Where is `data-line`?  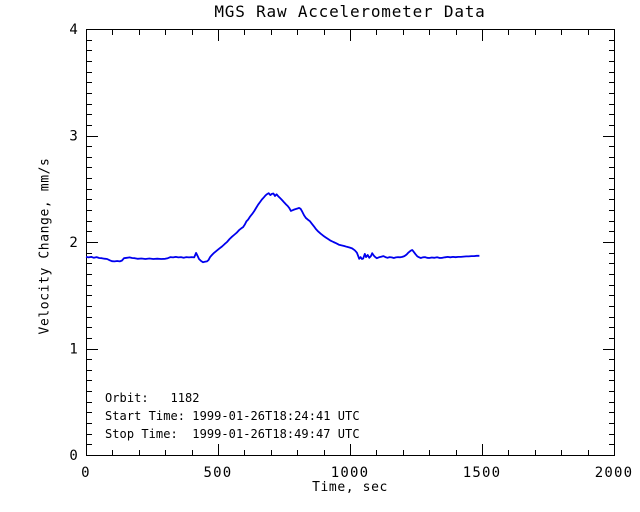 data-line is located at coordinates (282, 228).